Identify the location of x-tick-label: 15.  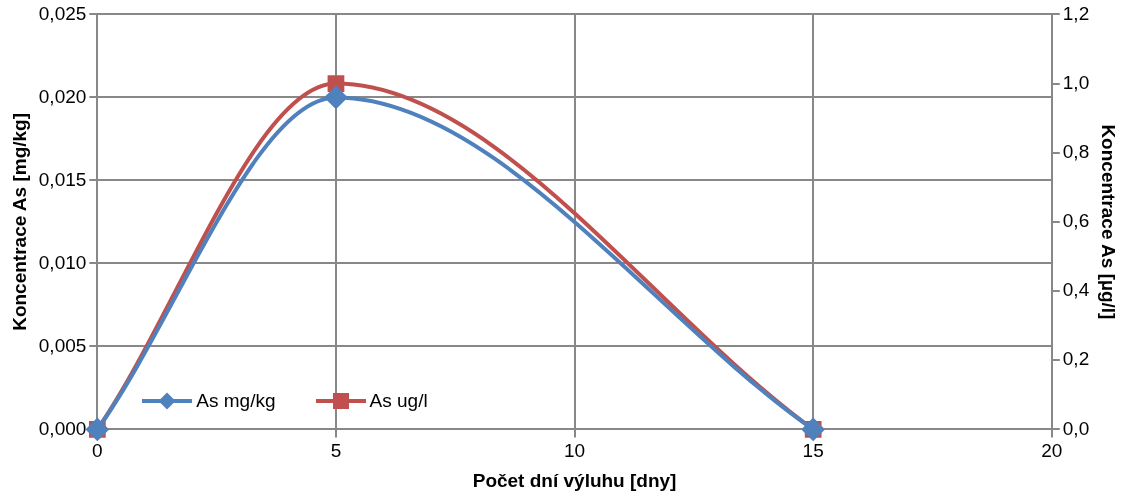
(813, 451).